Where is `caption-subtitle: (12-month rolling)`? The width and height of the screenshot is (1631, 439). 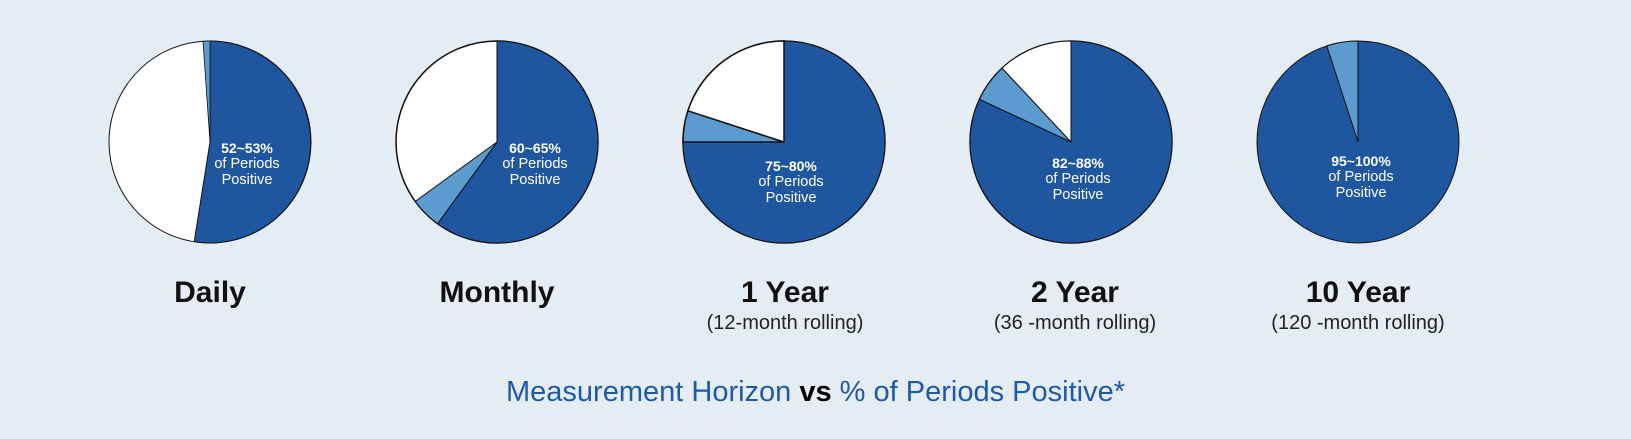
caption-subtitle: (12-month rolling) is located at coordinates (785, 323).